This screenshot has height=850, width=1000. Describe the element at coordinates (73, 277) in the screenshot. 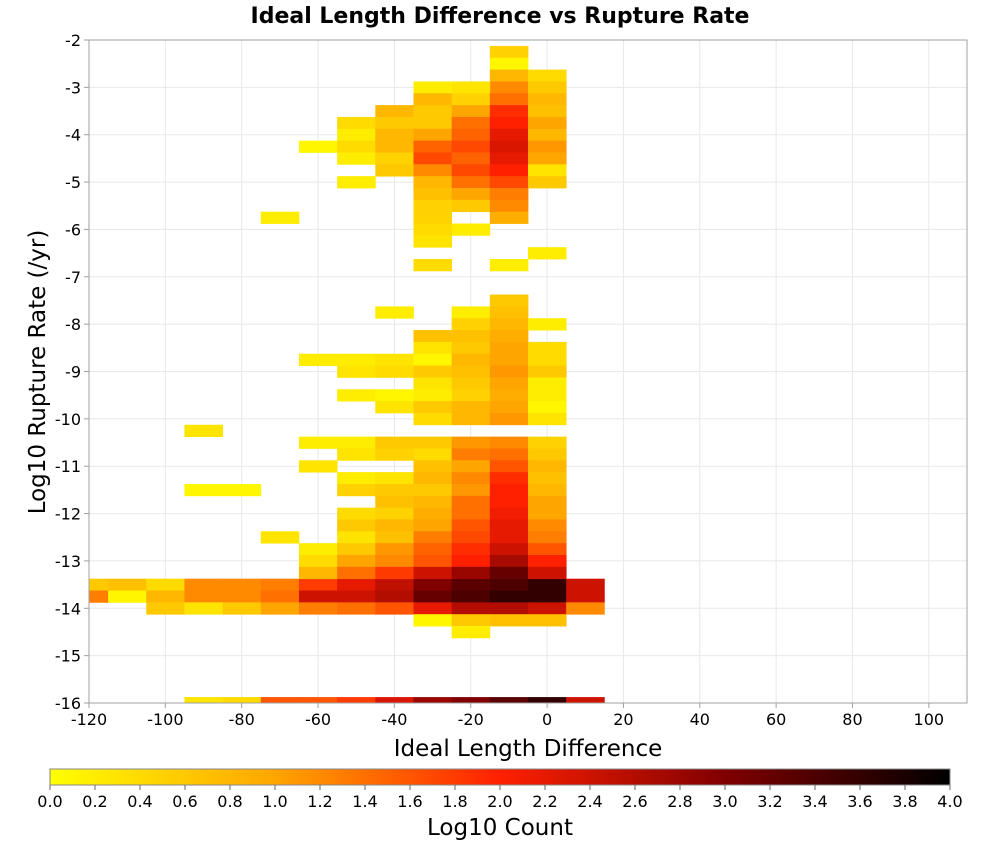

I see `y-tick-label: -7` at that location.